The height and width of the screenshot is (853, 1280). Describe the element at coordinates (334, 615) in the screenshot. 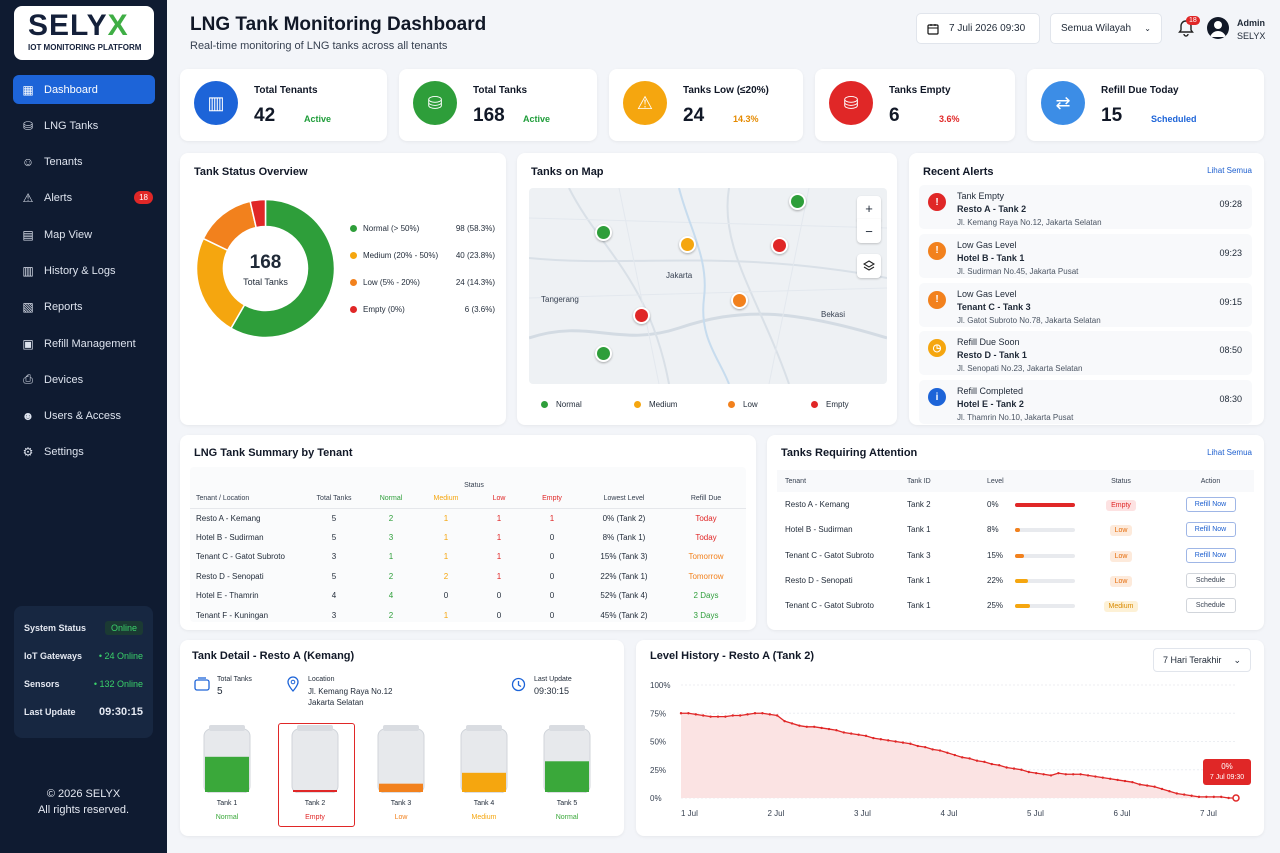

I see `table-cell: 3` at that location.